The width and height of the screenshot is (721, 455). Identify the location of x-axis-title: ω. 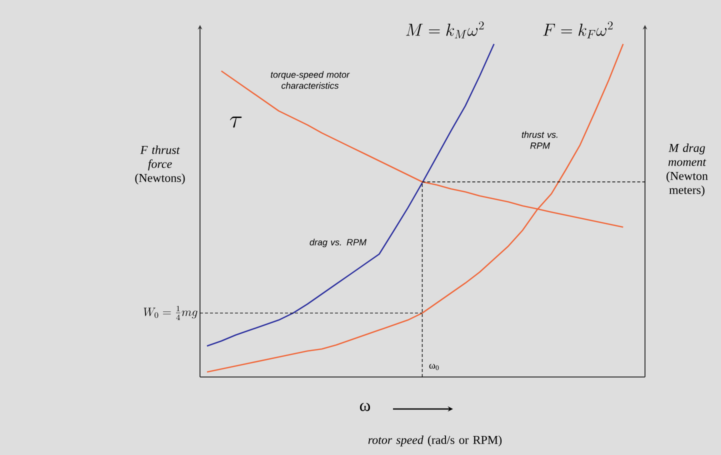
(365, 407).